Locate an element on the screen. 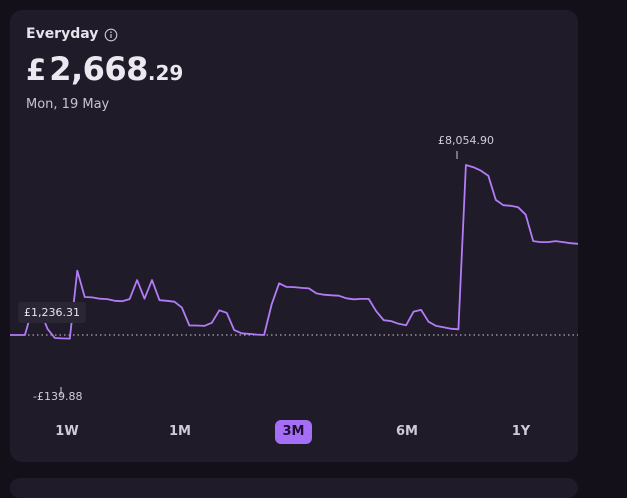  next-account-card is located at coordinates (294, 488).